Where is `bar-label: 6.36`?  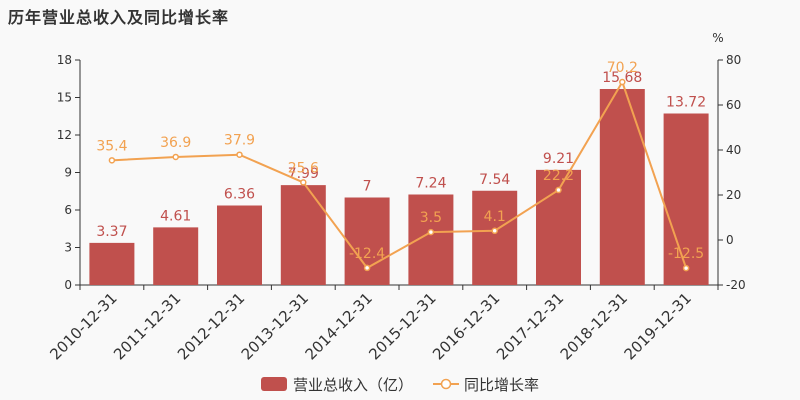 bar-label: 6.36 is located at coordinates (239, 195).